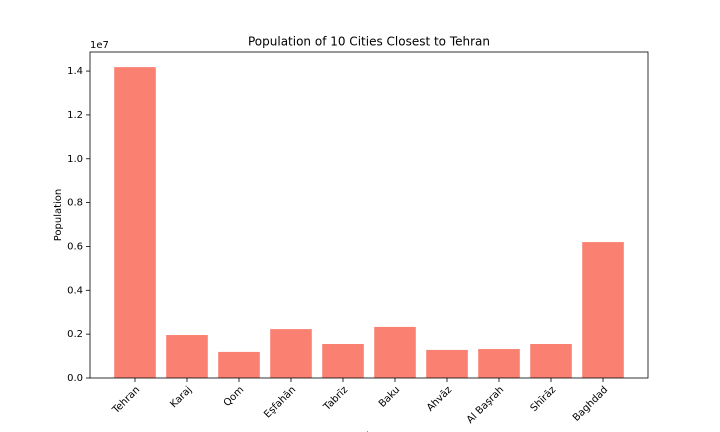 The width and height of the screenshot is (720, 432). What do you see at coordinates (75, 378) in the screenshot?
I see `y-tick-label: 0.0` at bounding box center [75, 378].